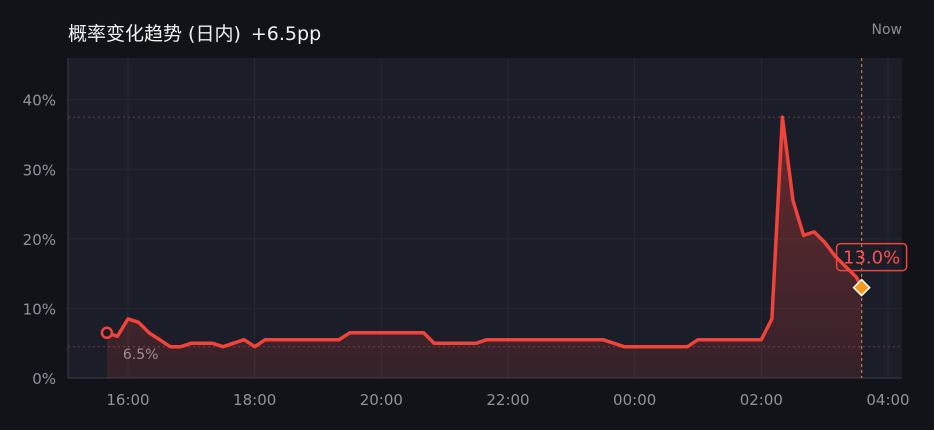 This screenshot has height=430, width=934. Describe the element at coordinates (44, 379) in the screenshot. I see `y-tick-label: 0%` at that location.